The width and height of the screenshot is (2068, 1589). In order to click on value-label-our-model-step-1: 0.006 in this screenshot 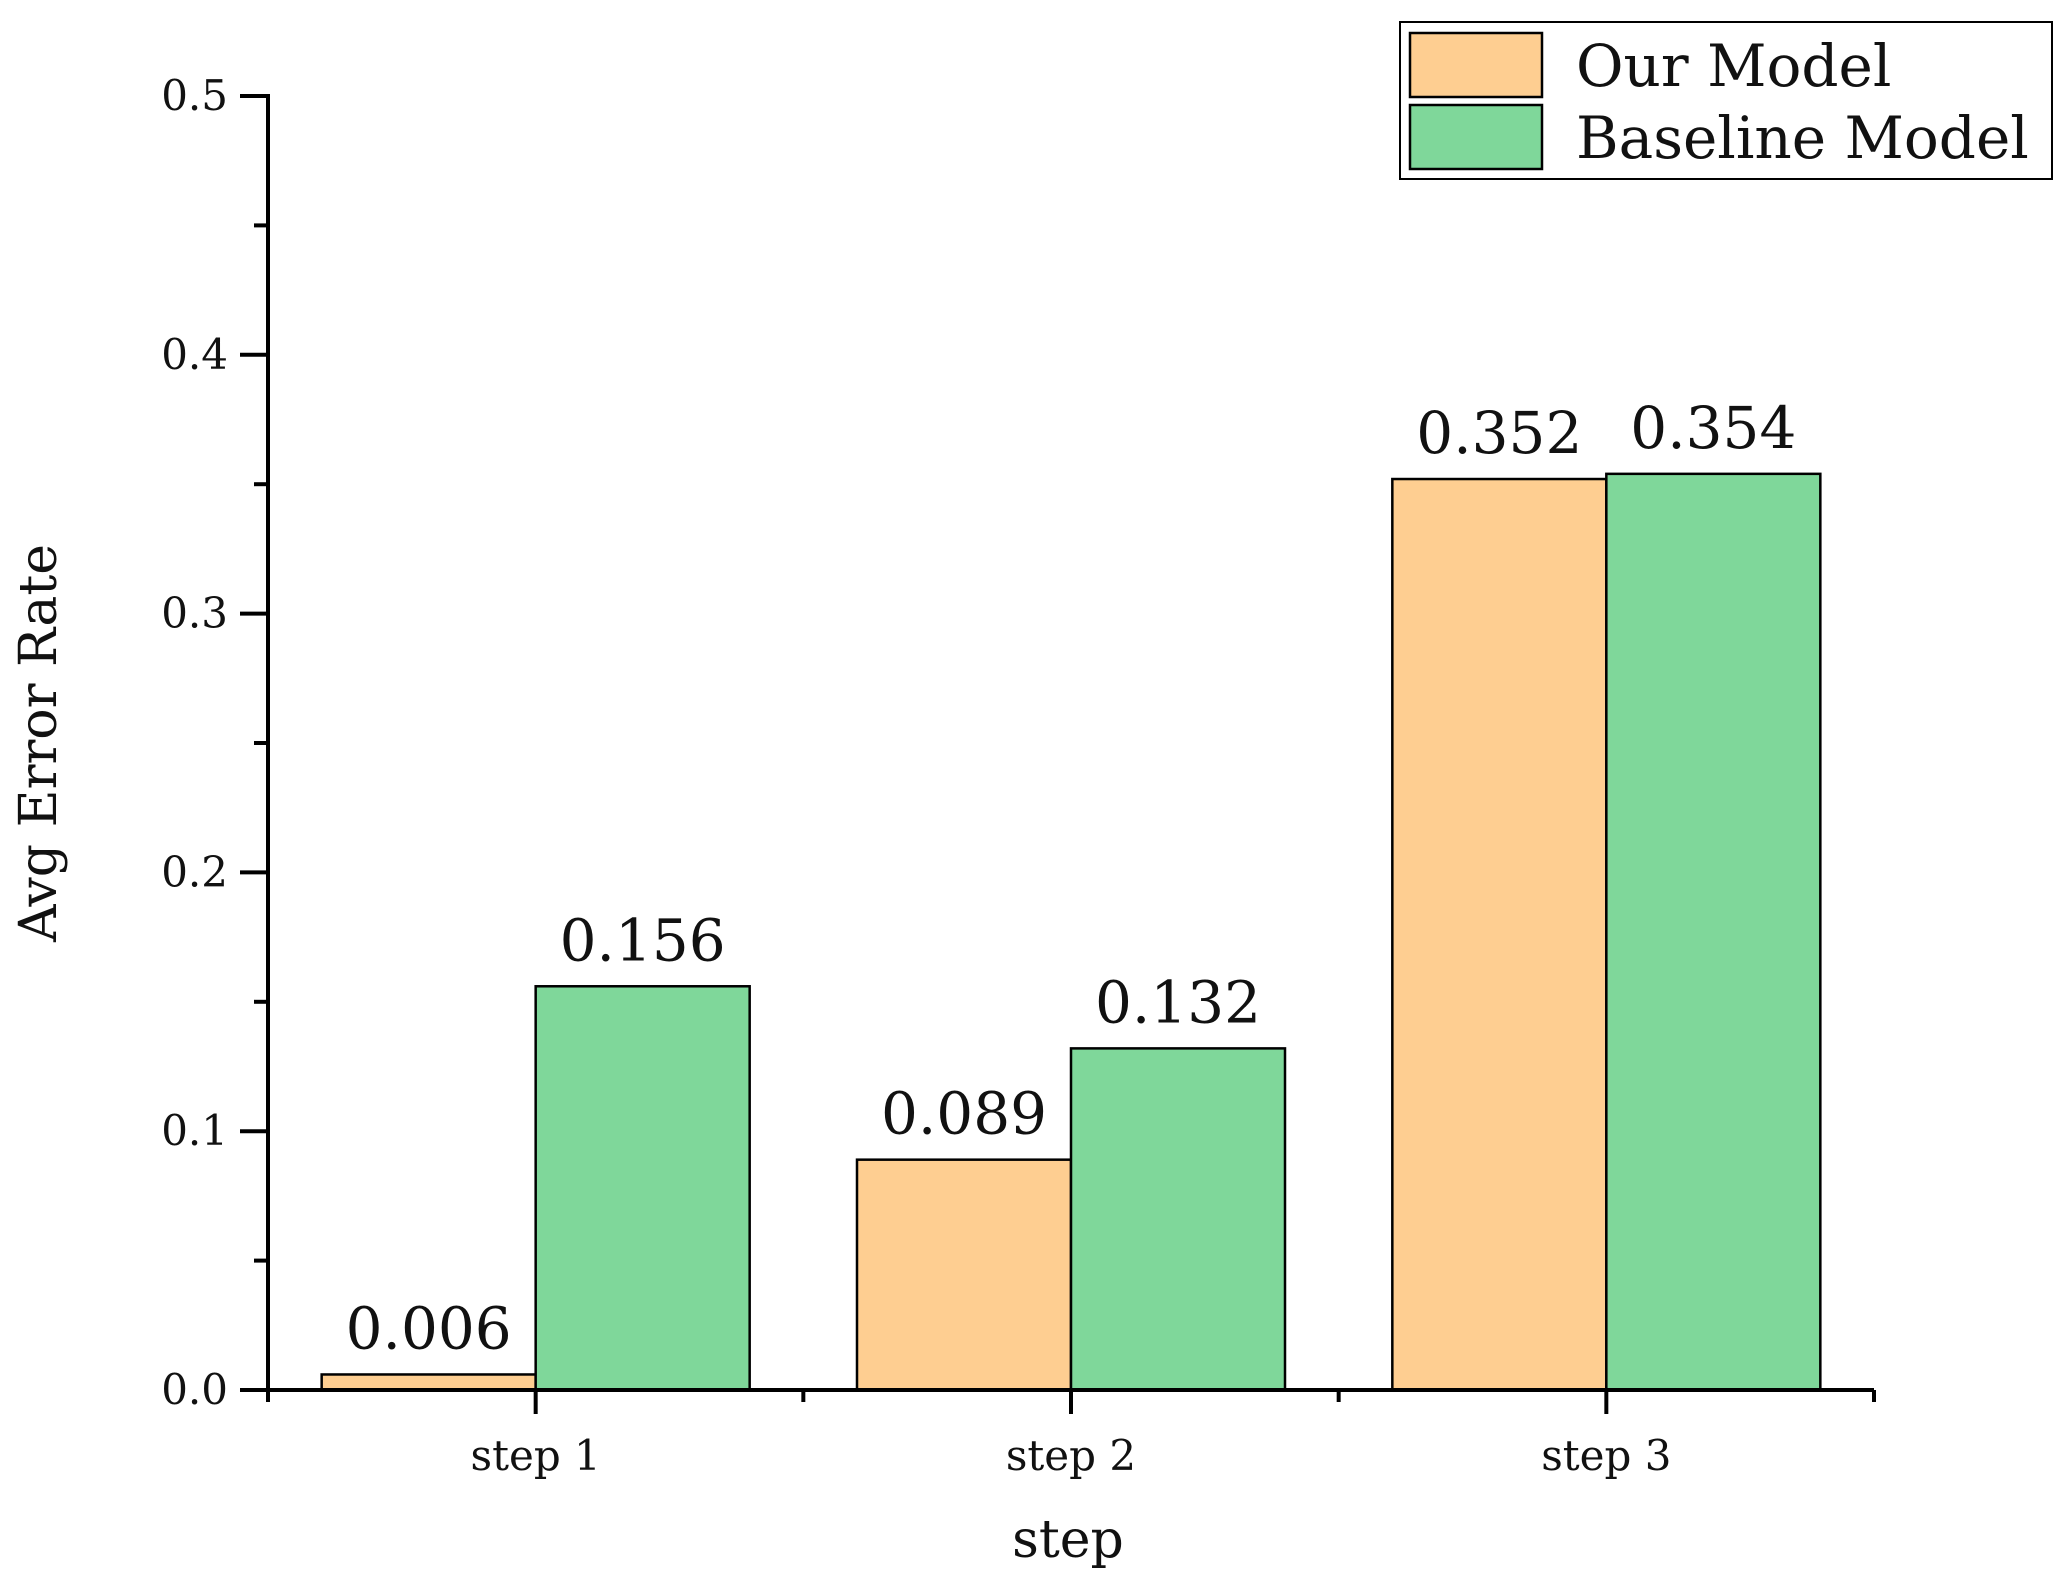, I will do `click(429, 1328)`.